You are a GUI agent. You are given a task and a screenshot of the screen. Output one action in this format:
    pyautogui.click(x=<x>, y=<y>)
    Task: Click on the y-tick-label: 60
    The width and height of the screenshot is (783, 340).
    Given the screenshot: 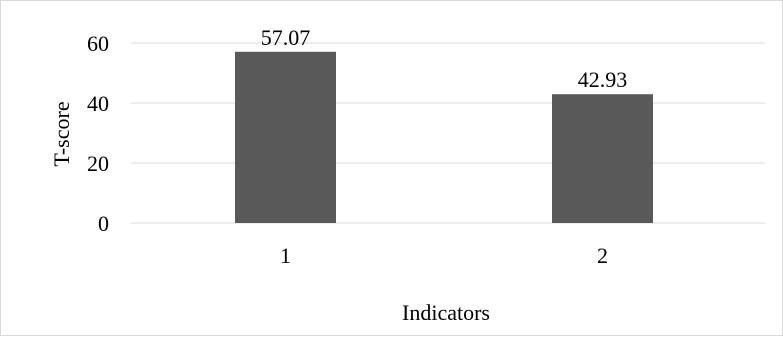 What is the action you would take?
    pyautogui.click(x=98, y=43)
    